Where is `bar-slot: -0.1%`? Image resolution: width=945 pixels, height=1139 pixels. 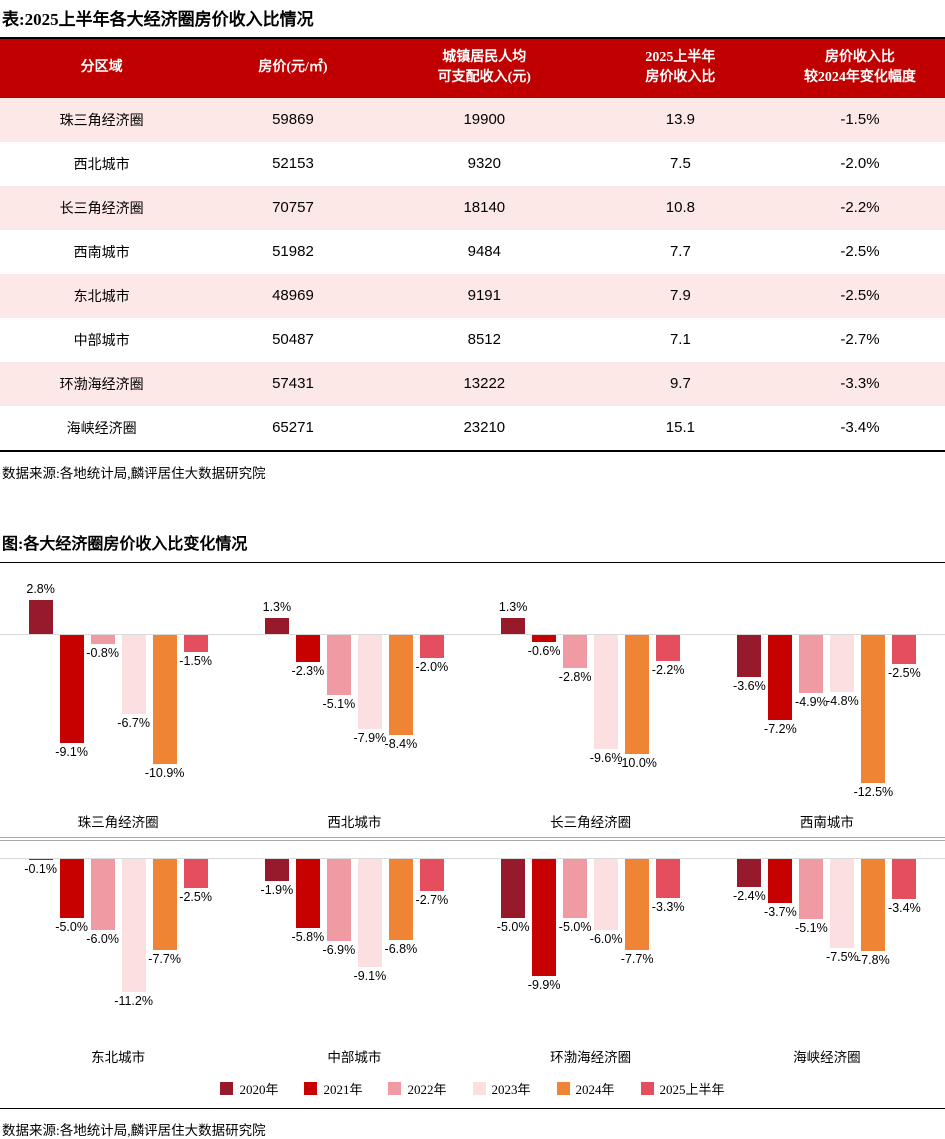 bar-slot: -0.1% is located at coordinates (40, 954).